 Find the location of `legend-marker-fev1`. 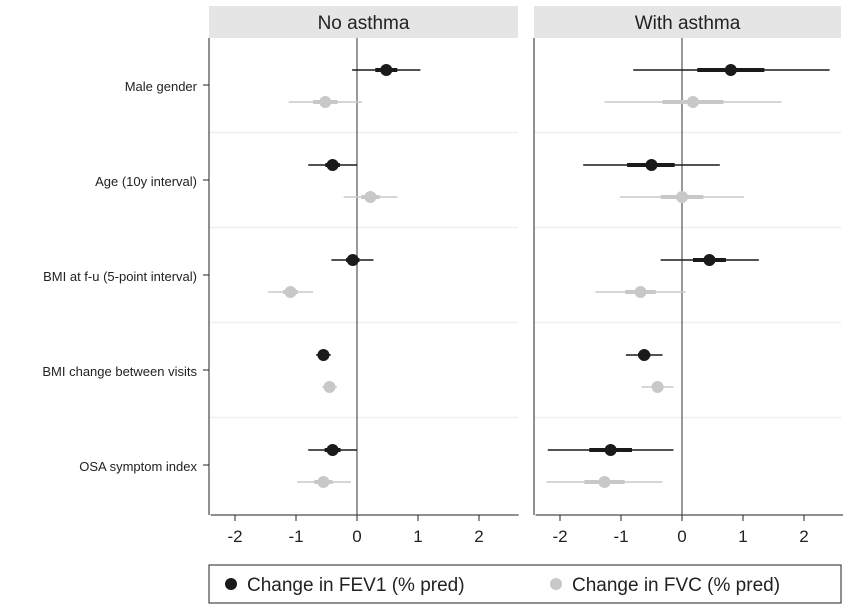

legend-marker-fev1 is located at coordinates (231, 584).